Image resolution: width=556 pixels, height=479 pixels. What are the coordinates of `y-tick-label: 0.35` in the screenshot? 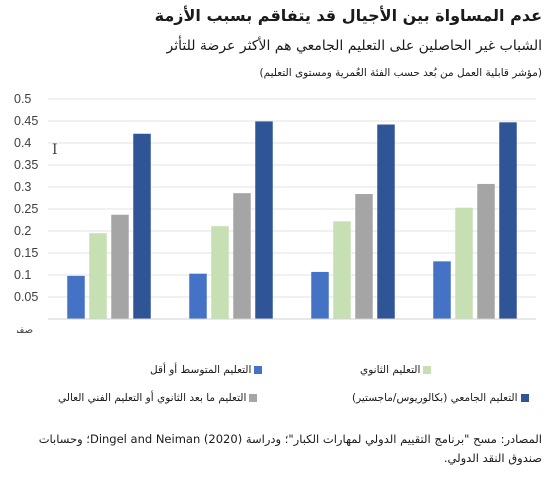 It's located at (26, 165).